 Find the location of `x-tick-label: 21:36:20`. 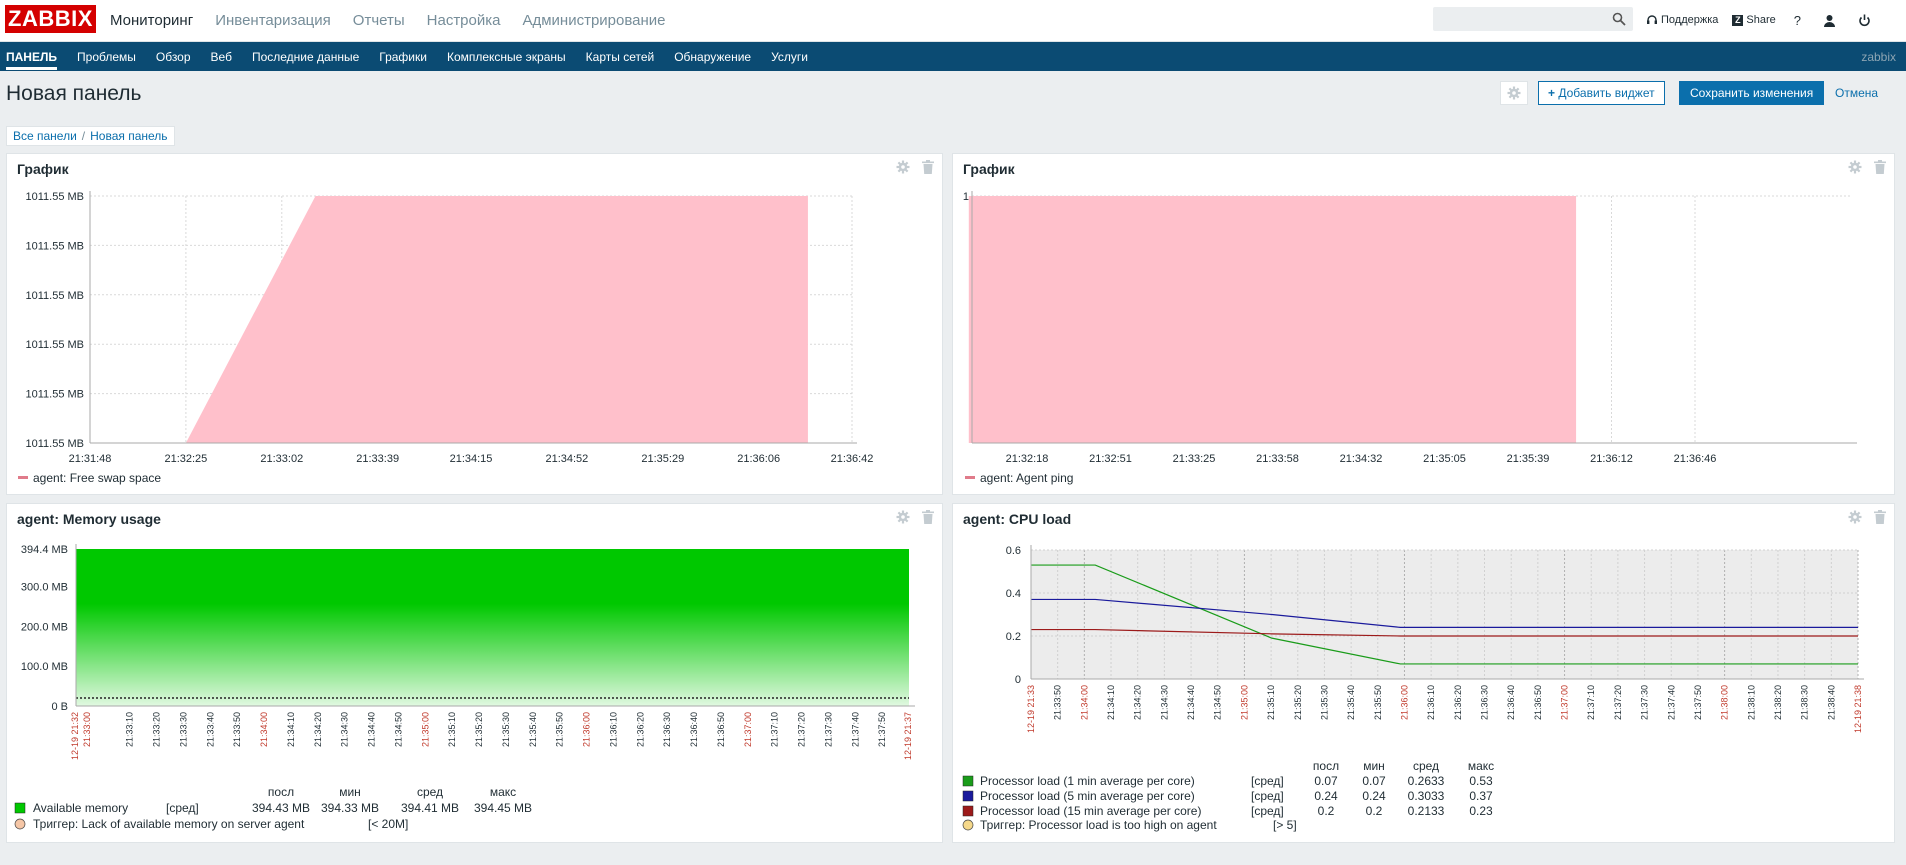

x-tick-label: 21:36:20 is located at coordinates (1458, 702).